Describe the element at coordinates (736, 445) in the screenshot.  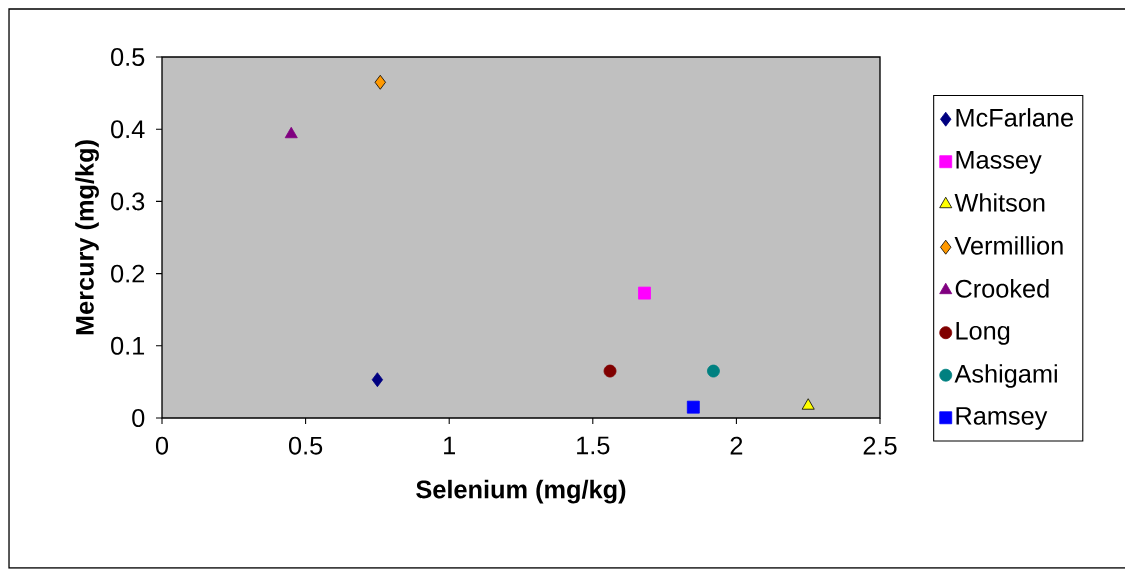
I see `x-tick-label: 2` at that location.